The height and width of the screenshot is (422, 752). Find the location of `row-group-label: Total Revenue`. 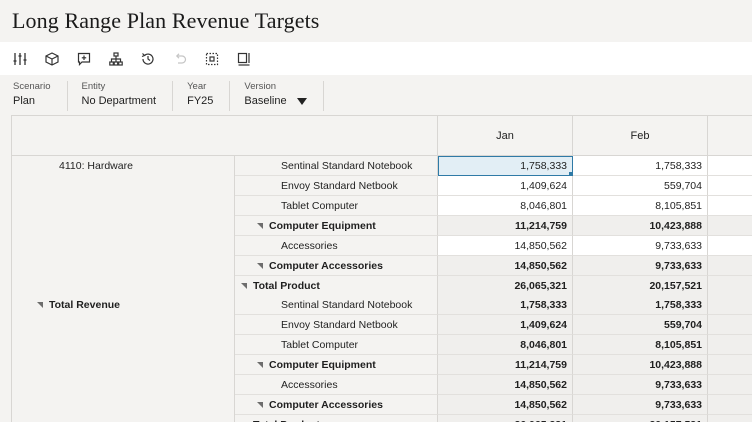

row-group-label: Total Revenue is located at coordinates (84, 305).